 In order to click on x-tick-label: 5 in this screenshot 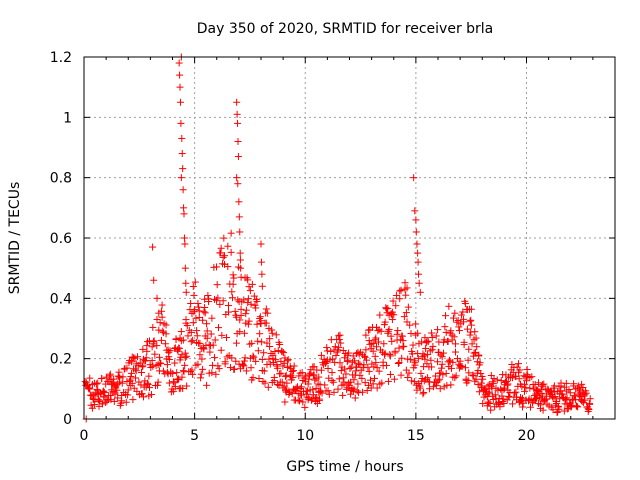, I will do `click(194, 436)`.